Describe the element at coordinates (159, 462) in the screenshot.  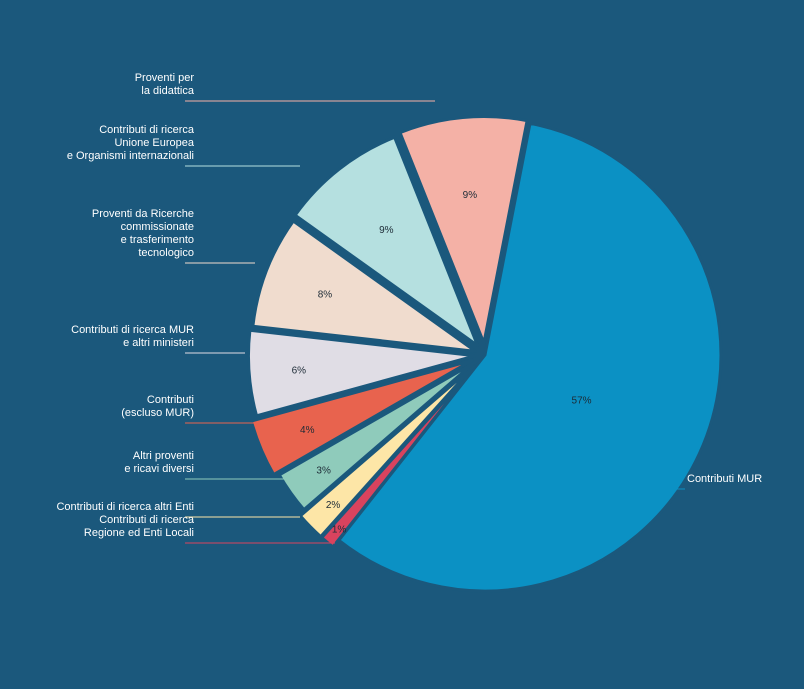
I see `slice-category-label: Altri proventi e ricavi diversi` at that location.